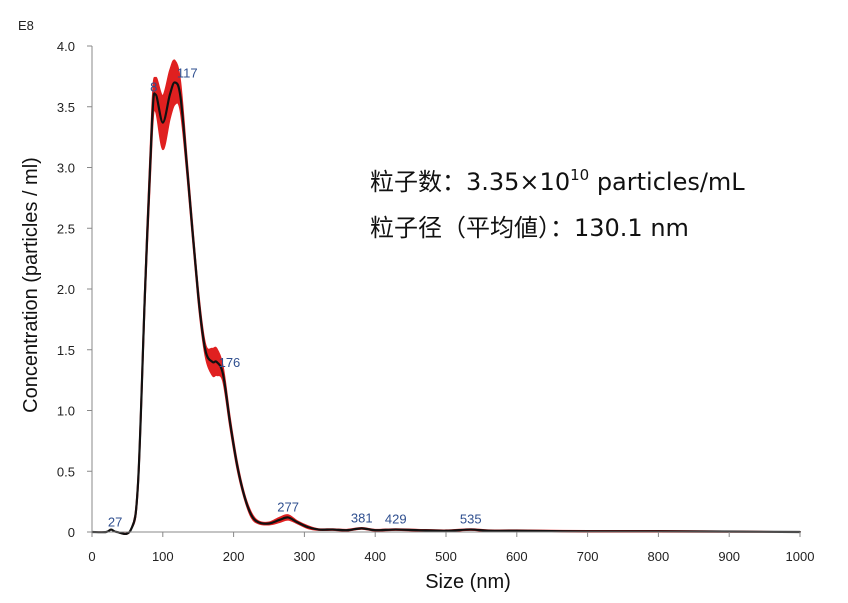  Describe the element at coordinates (26, 25) in the screenshot. I see `y-scale-multiplier: E8` at that location.